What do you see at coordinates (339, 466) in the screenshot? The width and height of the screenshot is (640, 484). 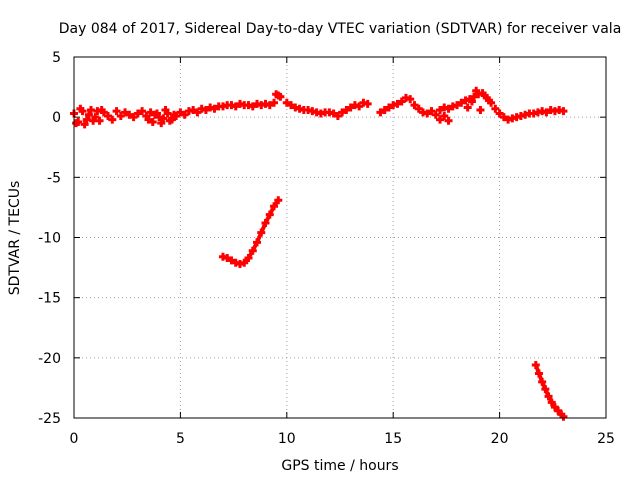 I see `x-axis-label: GPS time / hours` at bounding box center [339, 466].